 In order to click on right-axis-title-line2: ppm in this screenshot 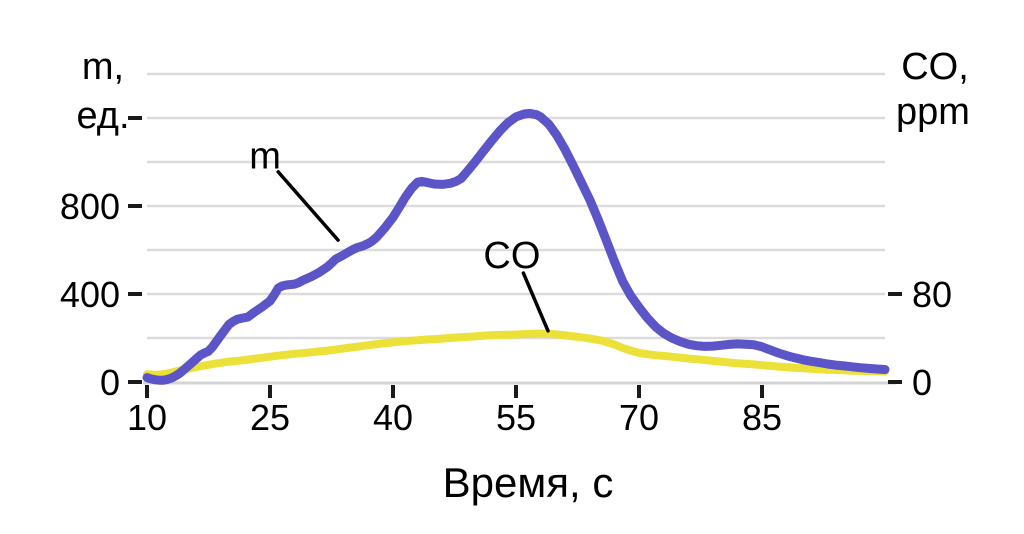, I will do `click(933, 112)`.